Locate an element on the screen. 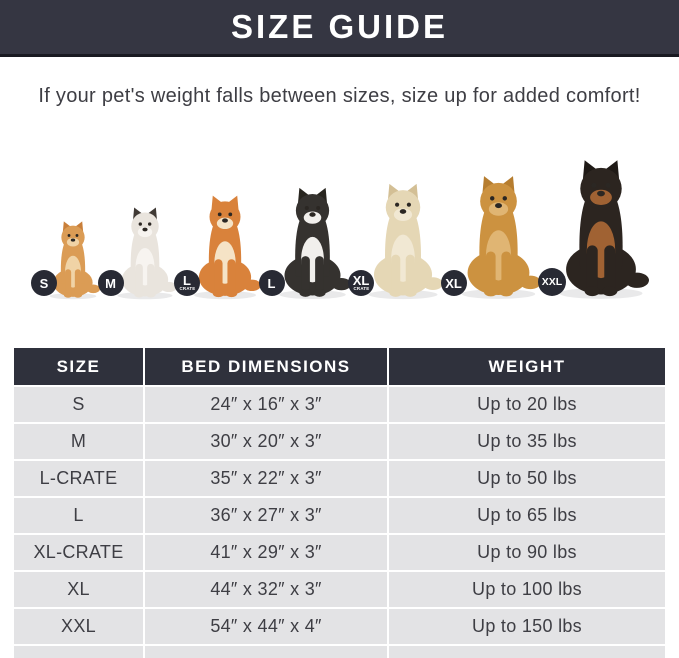 This screenshot has height=658, width=679. size-badge-label: M is located at coordinates (110, 283).